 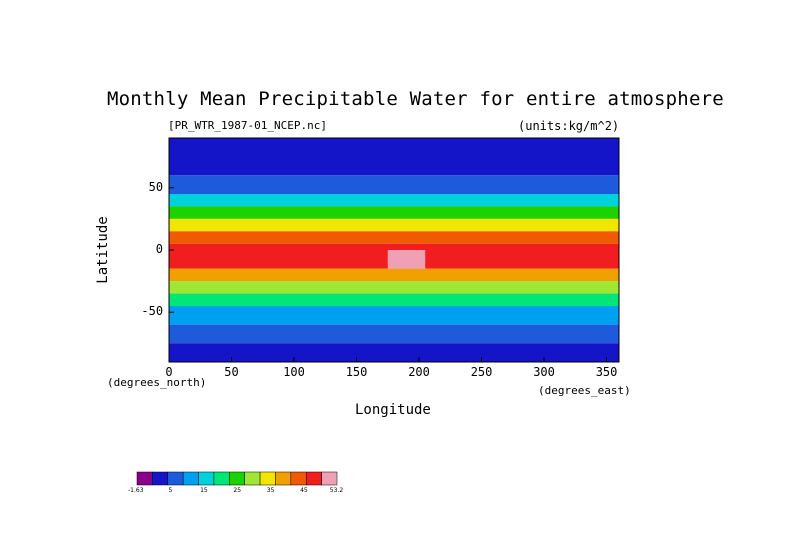 I want to click on x-unit-label: (degrees_east), so click(x=584, y=390).